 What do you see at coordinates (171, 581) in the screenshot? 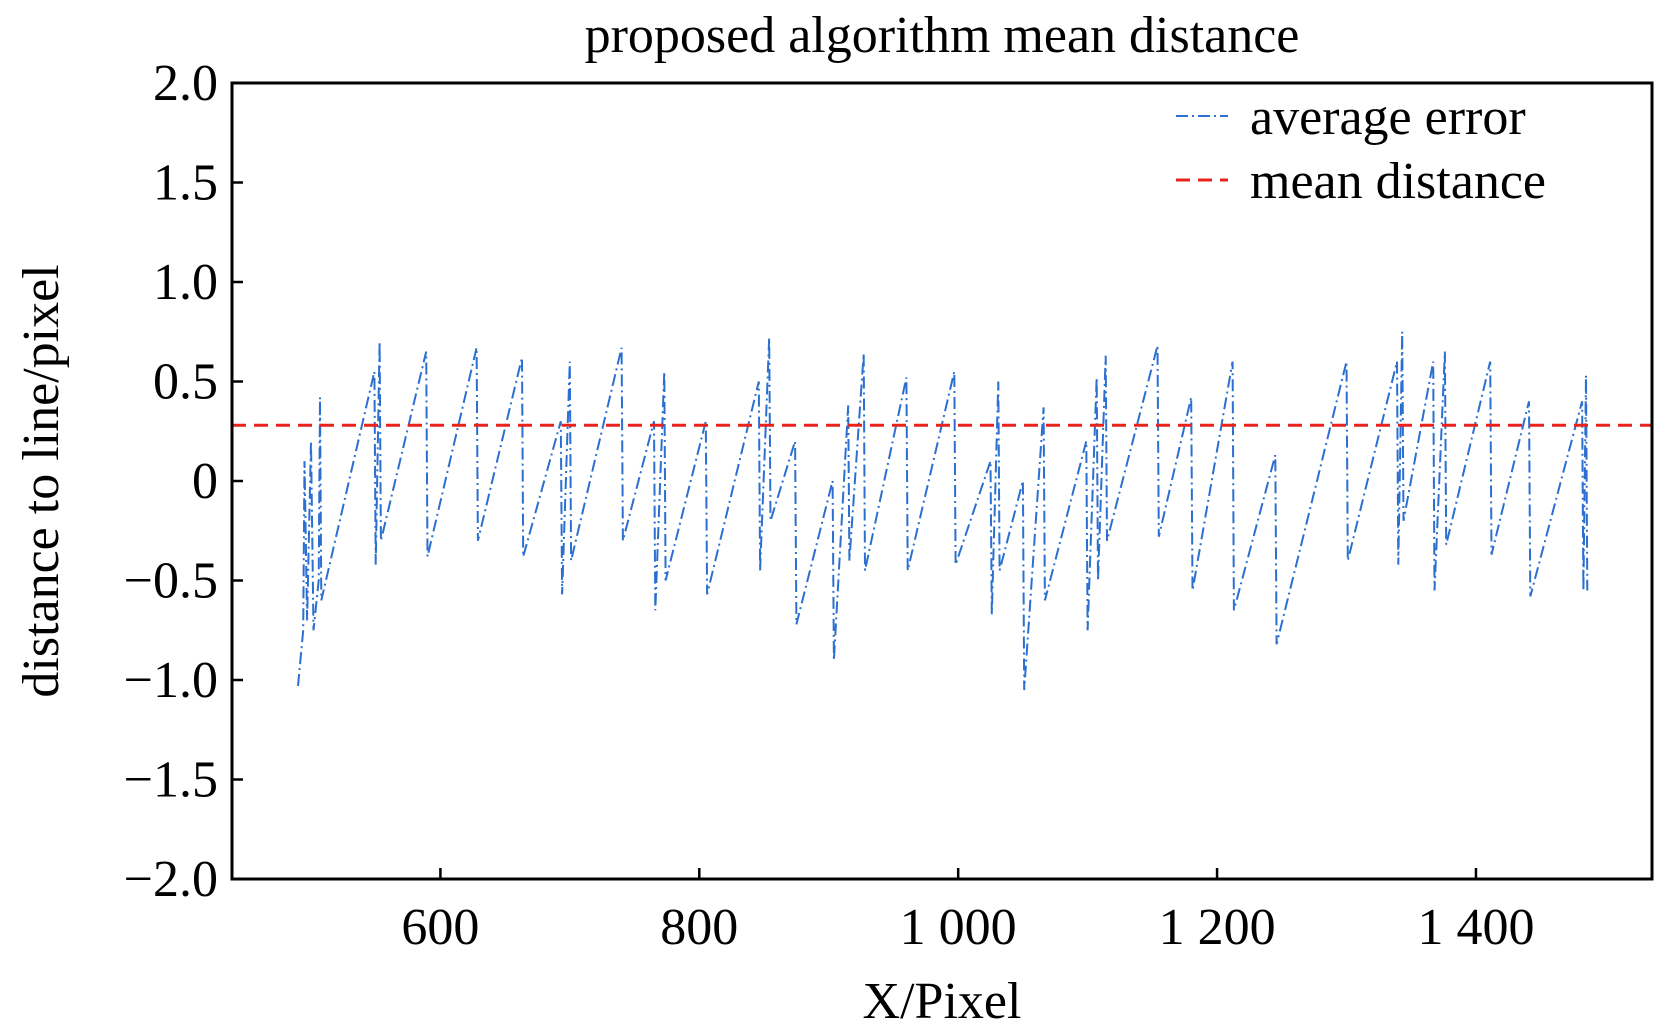
I see `y-tick-label: −0.5` at bounding box center [171, 581].